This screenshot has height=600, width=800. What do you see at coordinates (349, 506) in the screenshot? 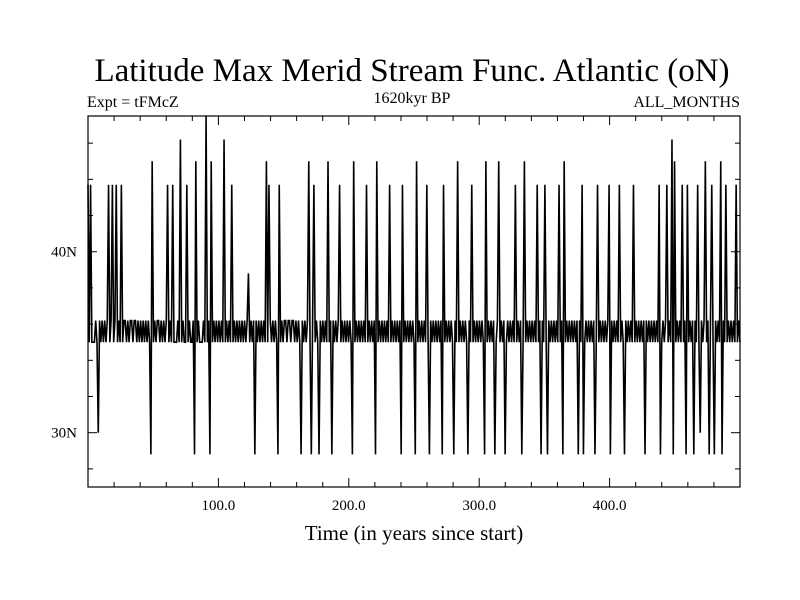
I see `x-tick-label: 200.0` at bounding box center [349, 506].